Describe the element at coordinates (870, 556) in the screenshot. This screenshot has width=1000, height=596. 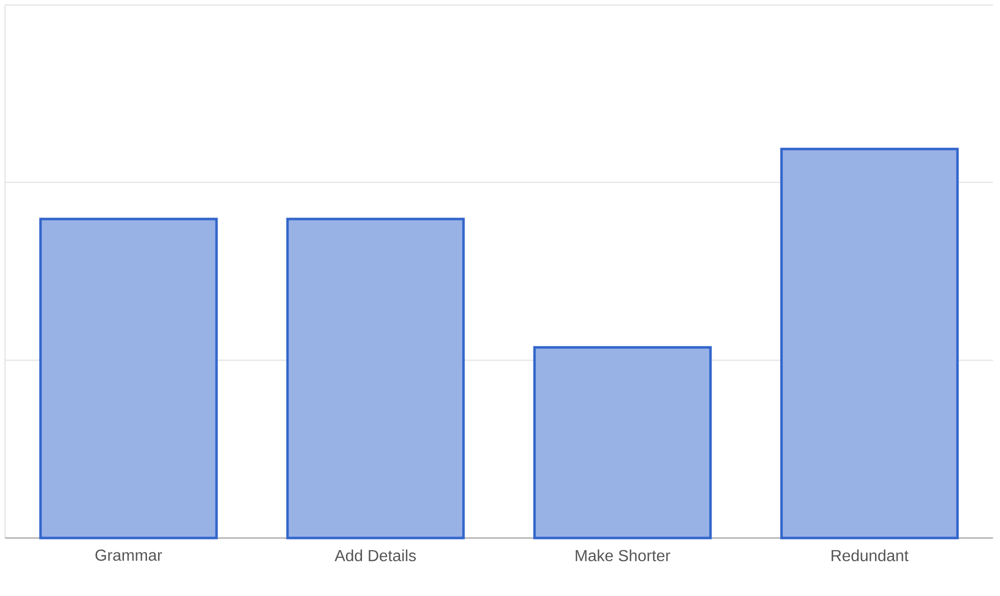
I see `x-tick-label: Redundant` at that location.